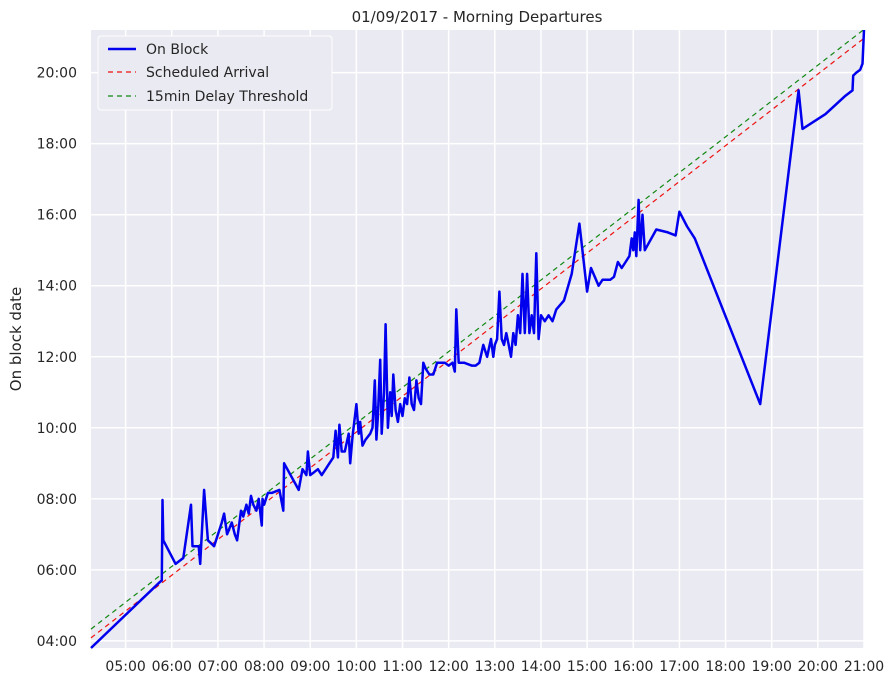 Image resolution: width=896 pixels, height=687 pixels. Describe the element at coordinates (57, 74) in the screenshot. I see `y-tick-label: 20:00` at that location.